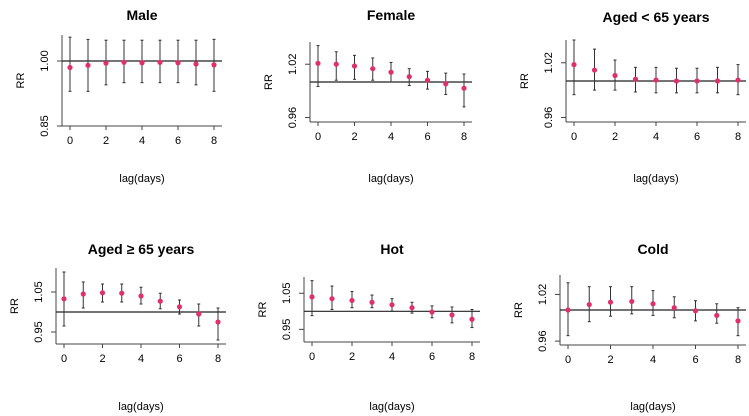 The height and width of the screenshot is (416, 749). I want to click on chart-panel: Aged ≥ 65 years 0.95 1.05 0 2 4 6 8 lag(days) RR, so click(117, 327).